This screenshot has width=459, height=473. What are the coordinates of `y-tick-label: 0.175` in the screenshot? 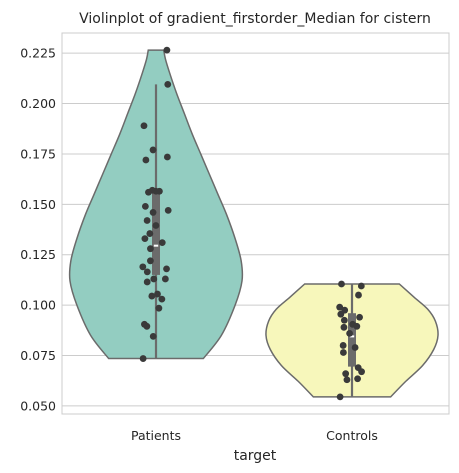 It's located at (38, 153).